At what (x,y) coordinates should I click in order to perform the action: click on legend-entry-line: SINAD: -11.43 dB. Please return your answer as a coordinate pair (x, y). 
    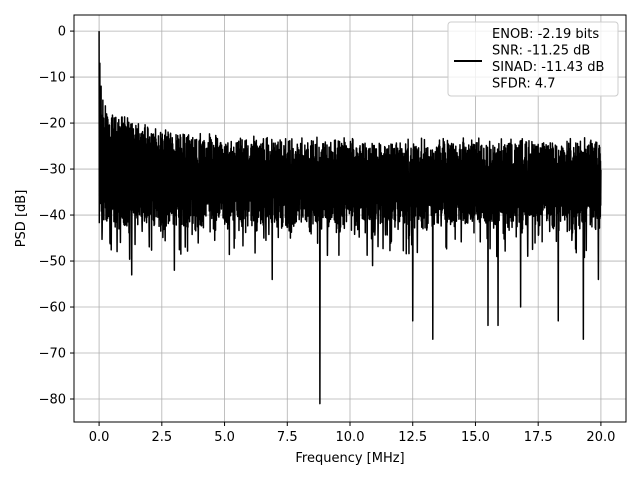
    Looking at the image, I should click on (548, 67).